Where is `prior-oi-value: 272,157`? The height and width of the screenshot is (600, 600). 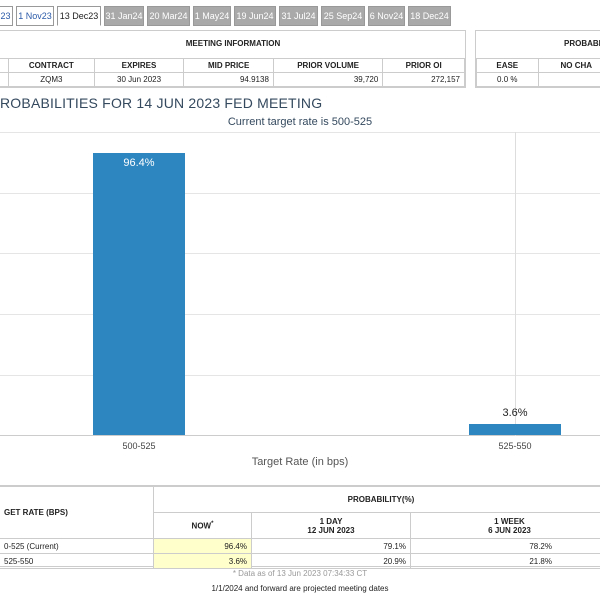
prior-oi-value: 272,157 is located at coordinates (423, 79).